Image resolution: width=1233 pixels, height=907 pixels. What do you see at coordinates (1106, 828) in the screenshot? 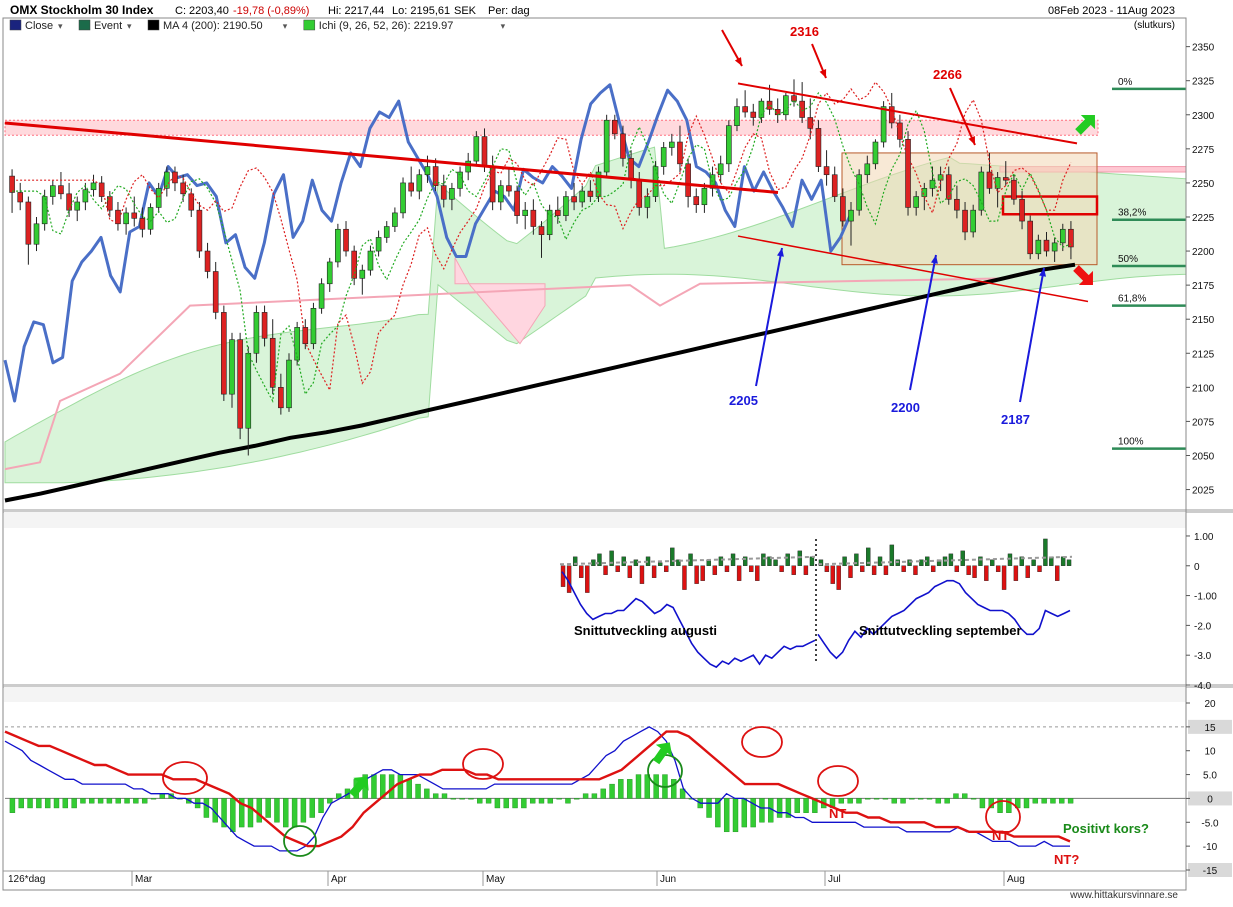
I see `macd-annotation: Positivt kors?` at bounding box center [1106, 828].